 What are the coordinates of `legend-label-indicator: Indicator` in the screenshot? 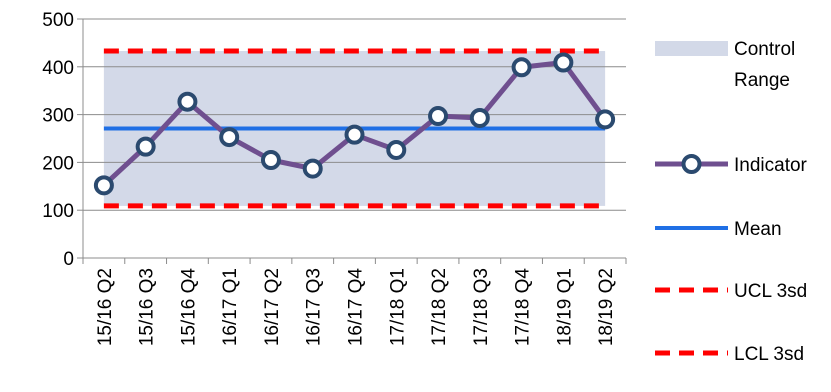 It's located at (771, 165).